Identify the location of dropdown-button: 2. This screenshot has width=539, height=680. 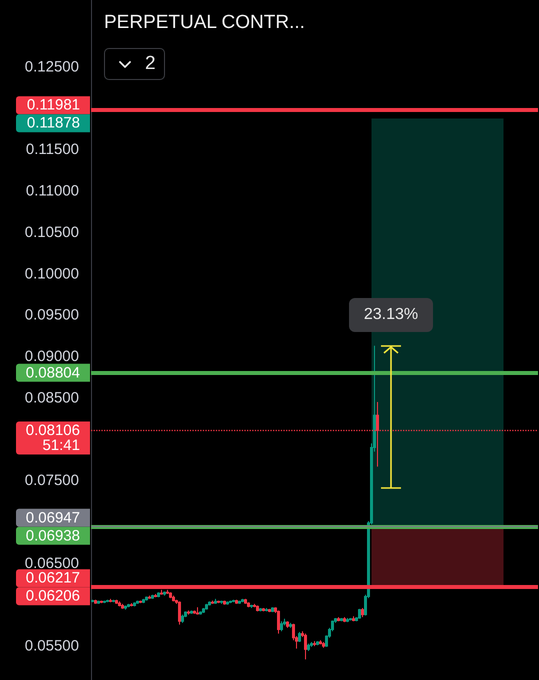
(134, 64).